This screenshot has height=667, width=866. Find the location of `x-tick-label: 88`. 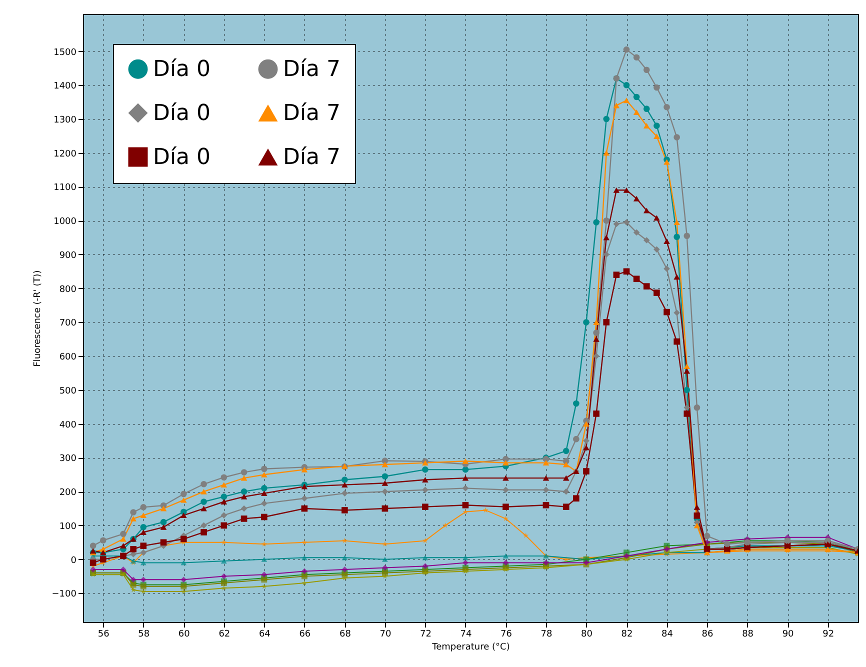

x-tick-label: 88 is located at coordinates (748, 635).